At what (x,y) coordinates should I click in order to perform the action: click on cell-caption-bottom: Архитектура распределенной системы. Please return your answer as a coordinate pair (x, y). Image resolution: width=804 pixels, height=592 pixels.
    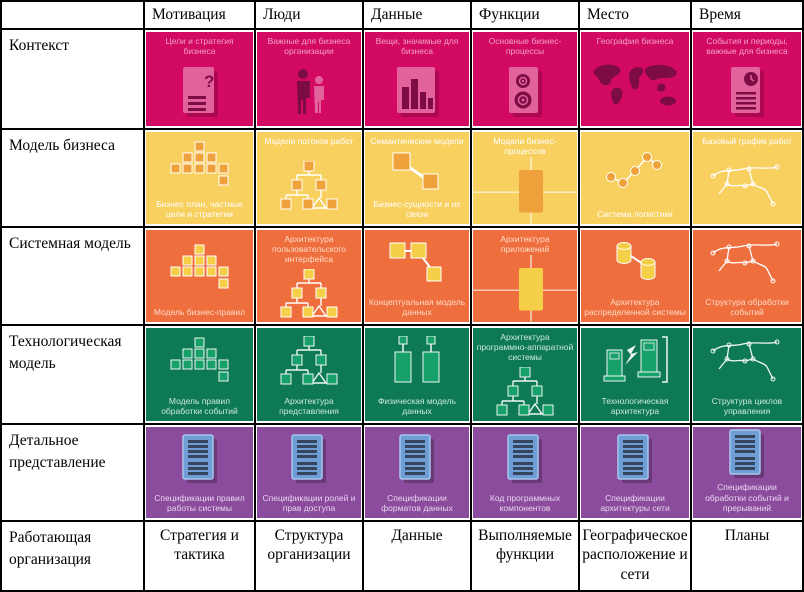
    Looking at the image, I should click on (635, 306).